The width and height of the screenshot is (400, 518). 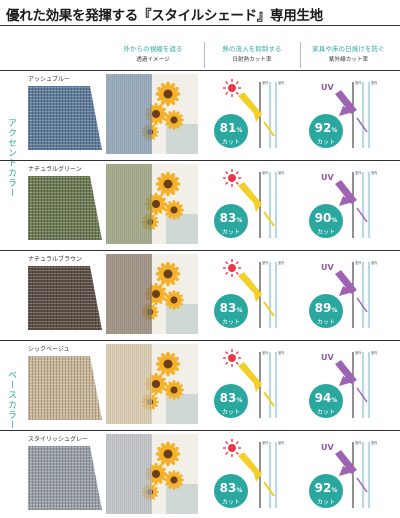 What do you see at coordinates (348, 49) in the screenshot?
I see `column-heading: 家具や床の日焼けを防ぐ` at bounding box center [348, 49].